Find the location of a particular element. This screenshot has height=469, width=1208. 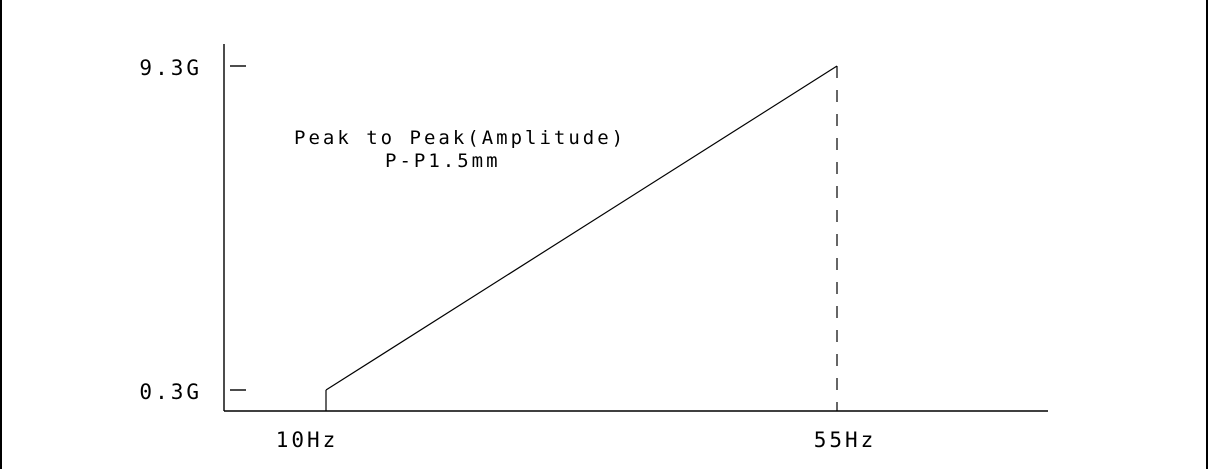

annotation-peak-to-peak: Peak to Peak(Amplitude) is located at coordinates (460, 138).